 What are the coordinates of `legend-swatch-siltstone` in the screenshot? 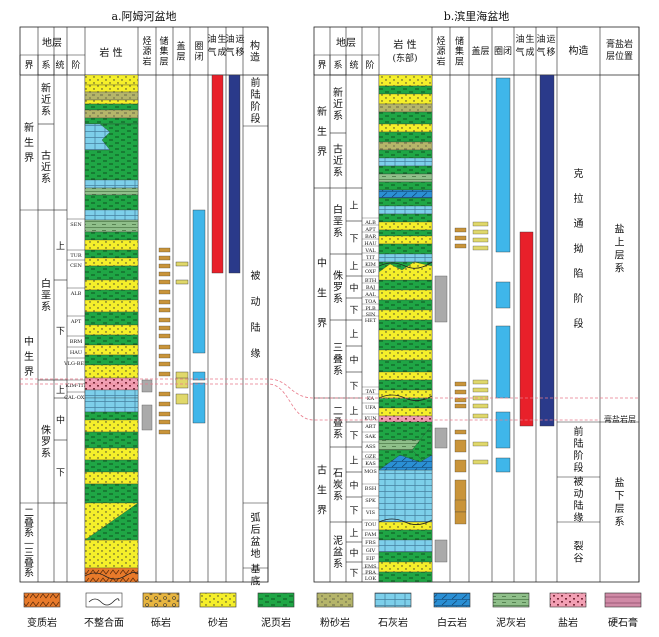 It's located at (335, 600).